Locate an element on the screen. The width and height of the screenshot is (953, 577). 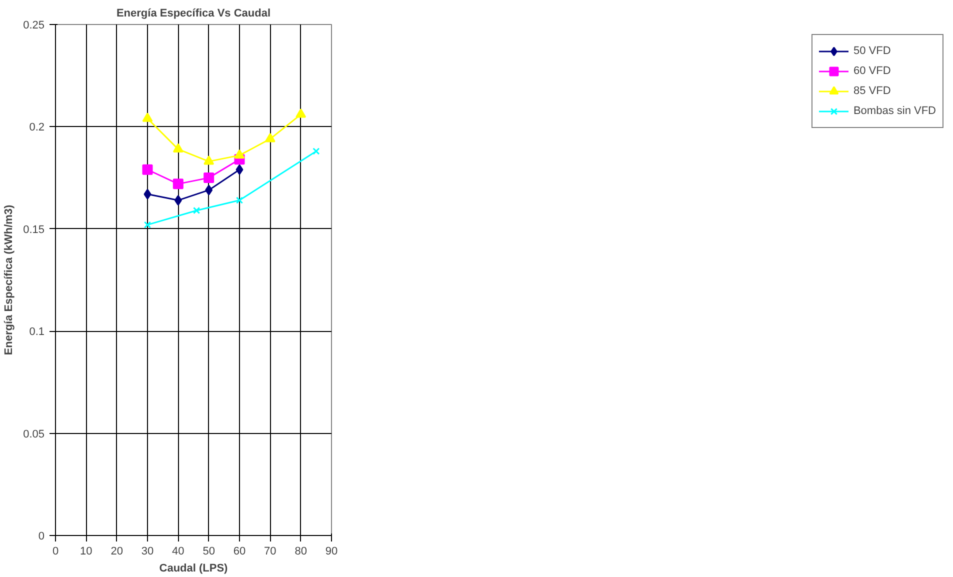
y-axis-title: Energía Específica (kWh/m3) is located at coordinates (9, 280).